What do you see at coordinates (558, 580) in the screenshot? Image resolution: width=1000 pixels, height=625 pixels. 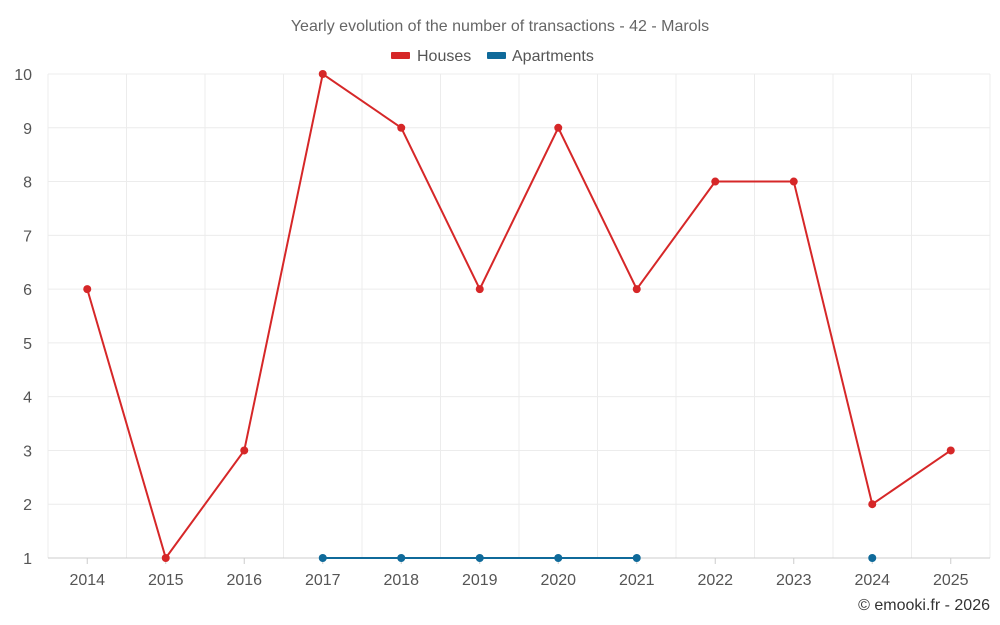 I see `x-tick-label: 2020` at bounding box center [558, 580].